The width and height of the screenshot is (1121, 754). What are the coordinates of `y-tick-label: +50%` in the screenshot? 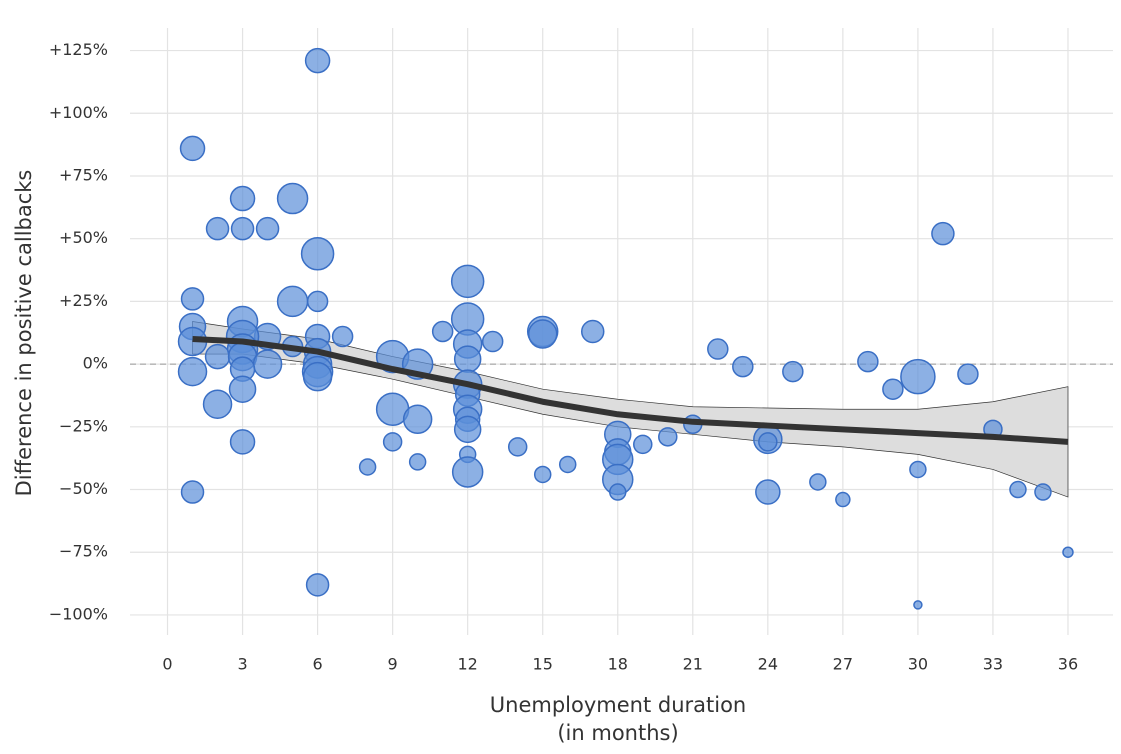 It's located at (83, 237).